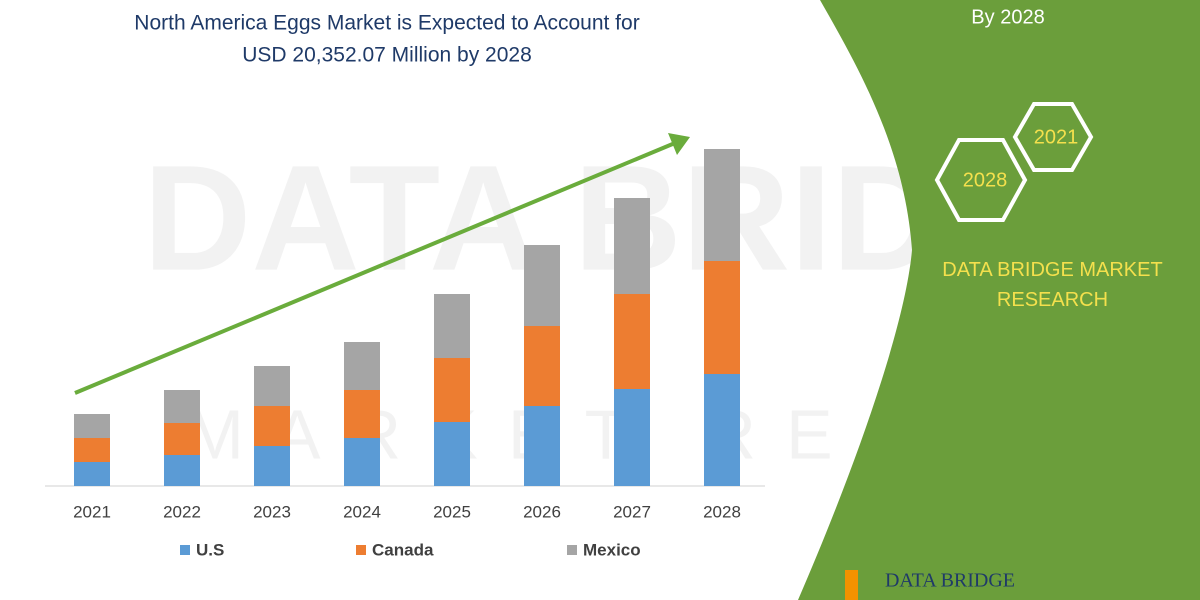  Describe the element at coordinates (542, 511) in the screenshot. I see `x-tick-label: 2026` at that location.